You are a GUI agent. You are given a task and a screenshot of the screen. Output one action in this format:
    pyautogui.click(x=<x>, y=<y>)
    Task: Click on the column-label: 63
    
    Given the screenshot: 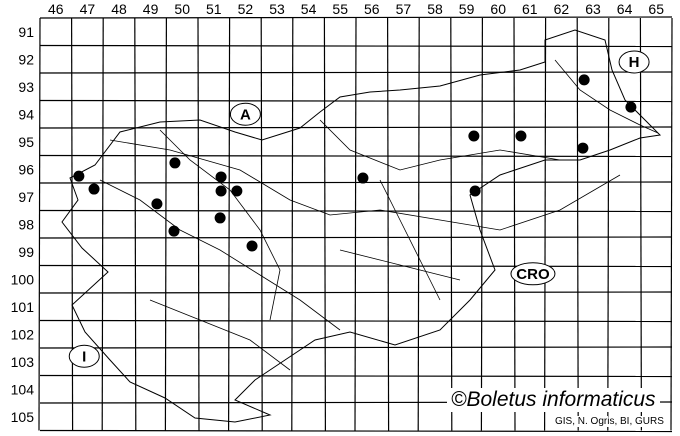 What is the action you would take?
    pyautogui.click(x=593, y=9)
    